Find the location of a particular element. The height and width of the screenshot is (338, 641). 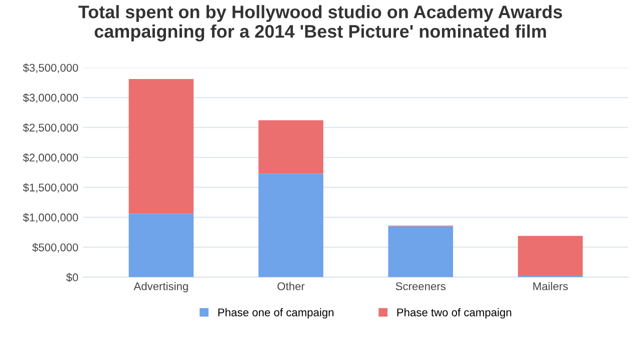

x-tick-label: Other is located at coordinates (291, 286).